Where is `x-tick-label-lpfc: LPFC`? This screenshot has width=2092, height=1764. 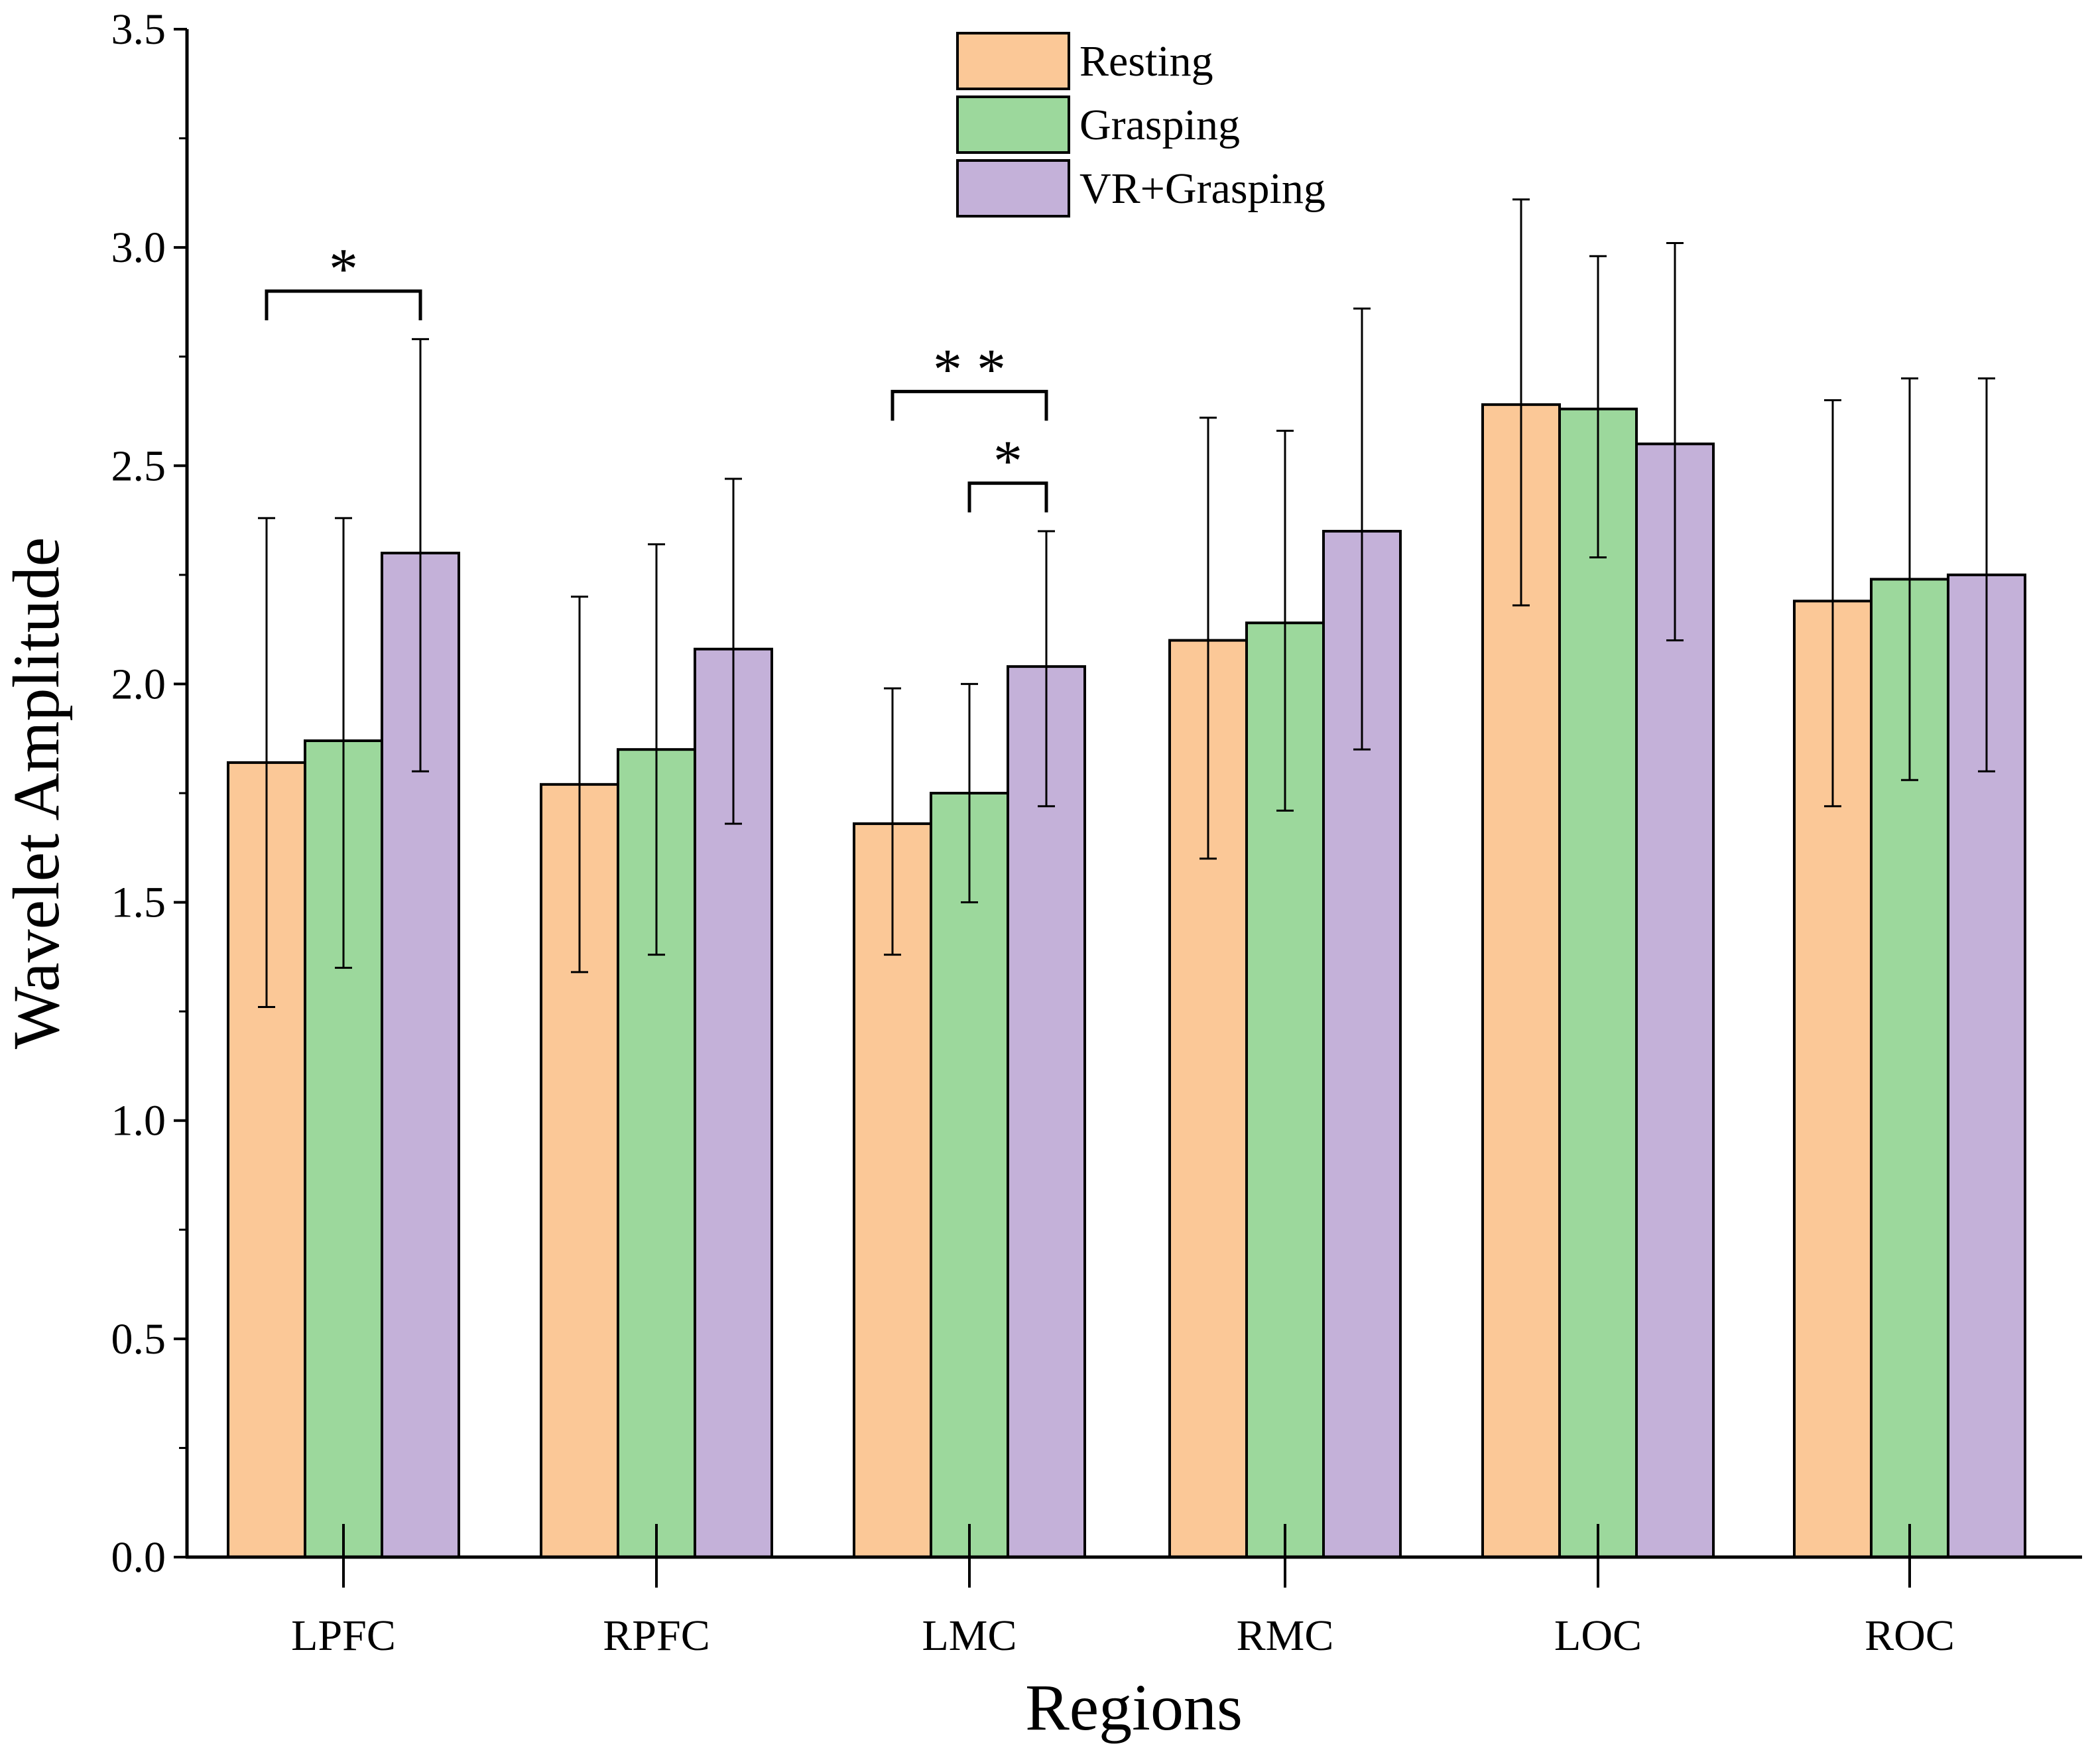 x-tick-label-lpfc: LPFC is located at coordinates (343, 1635).